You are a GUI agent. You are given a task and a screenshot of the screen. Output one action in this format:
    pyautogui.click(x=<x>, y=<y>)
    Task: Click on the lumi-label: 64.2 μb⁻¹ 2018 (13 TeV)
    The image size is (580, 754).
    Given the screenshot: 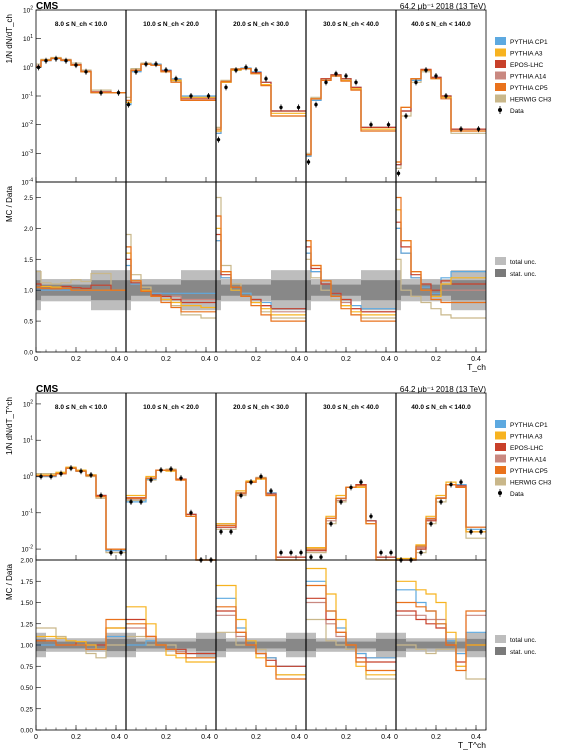 What is the action you would take?
    pyautogui.click(x=443, y=389)
    